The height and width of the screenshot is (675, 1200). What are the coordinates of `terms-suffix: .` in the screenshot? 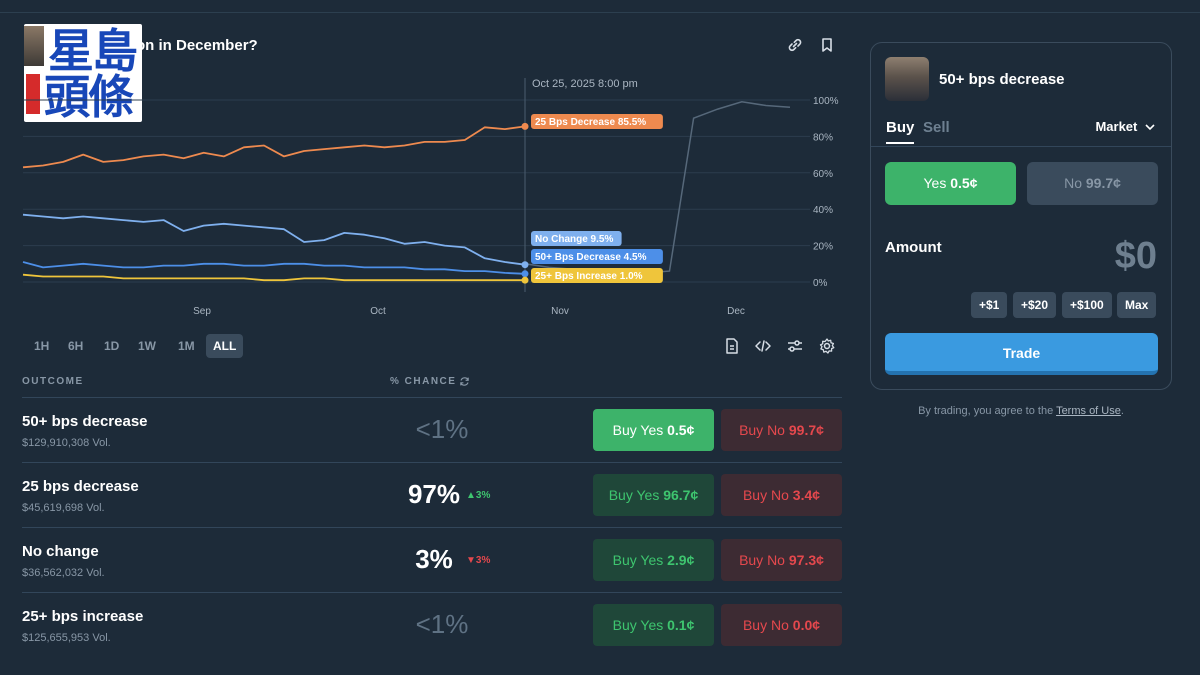 It's located at (1122, 411).